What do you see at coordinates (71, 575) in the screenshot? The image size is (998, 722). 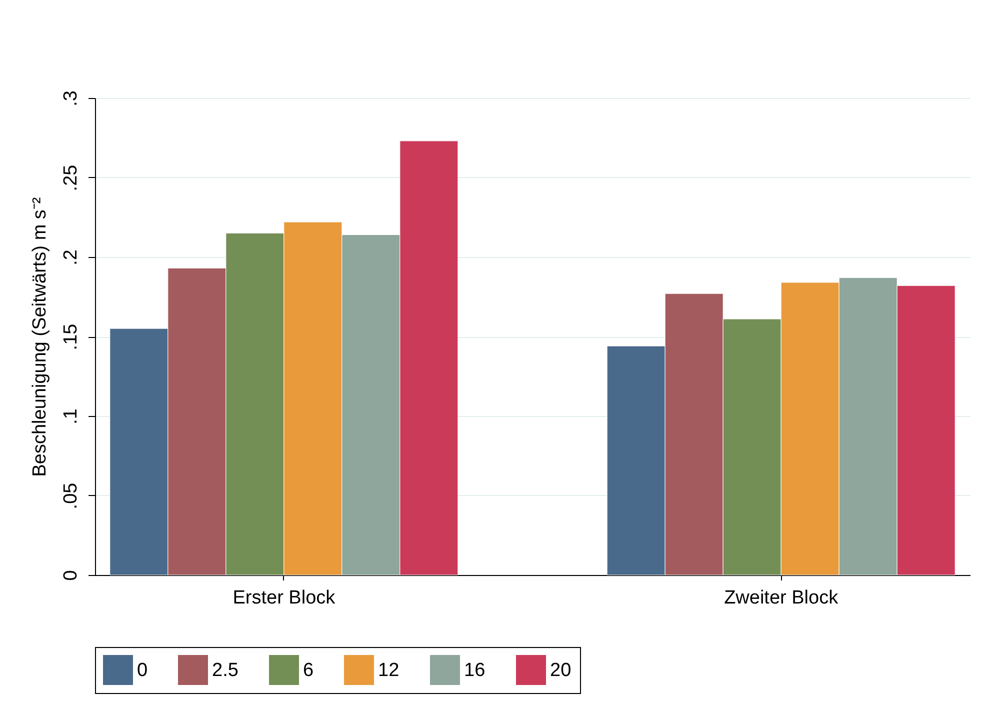 I see `y-tick-label: 0` at bounding box center [71, 575].